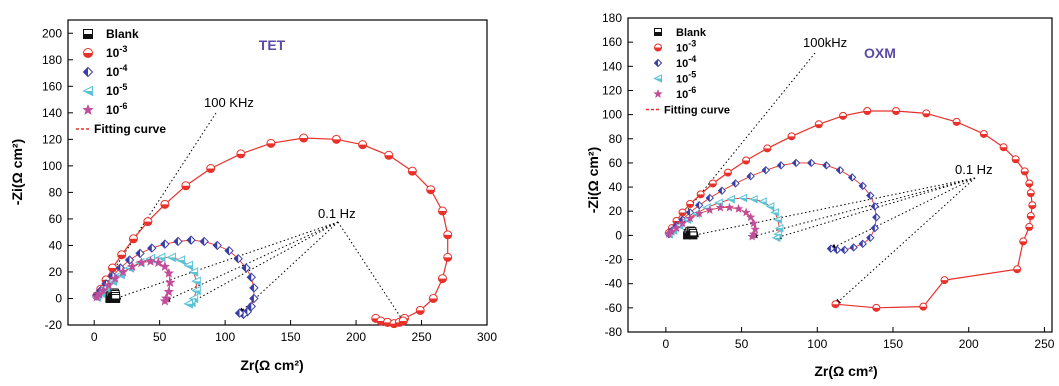 Image resolution: width=1059 pixels, height=386 pixels. What do you see at coordinates (52, 139) in the screenshot?
I see `y-tick-label: 120` at bounding box center [52, 139].